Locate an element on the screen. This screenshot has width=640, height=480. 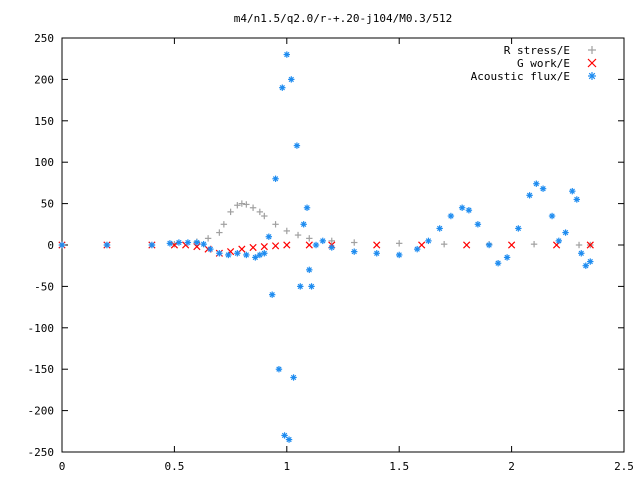
y-tick-label: 0 is located at coordinates (50, 245).